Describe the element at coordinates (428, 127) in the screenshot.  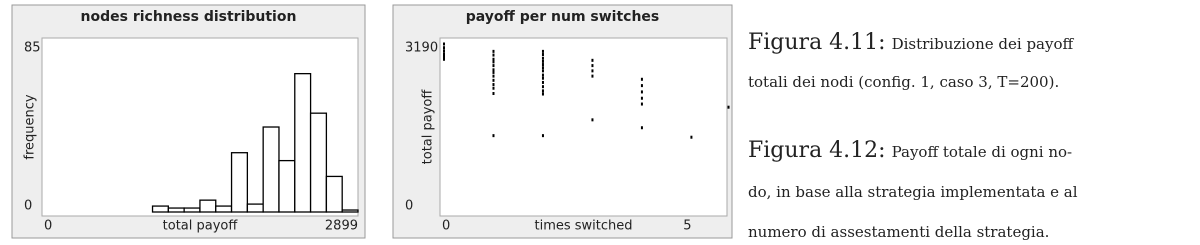
I see `y-axis-label: total payoff` at that location.